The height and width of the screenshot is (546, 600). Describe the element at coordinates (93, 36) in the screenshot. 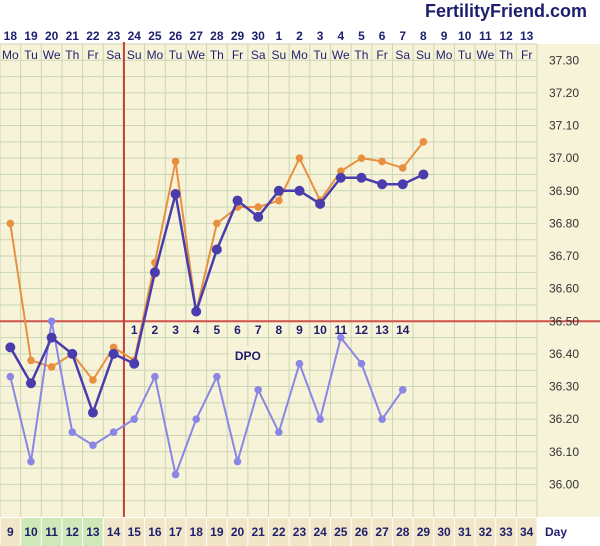

I see `date-label: 22` at that location.